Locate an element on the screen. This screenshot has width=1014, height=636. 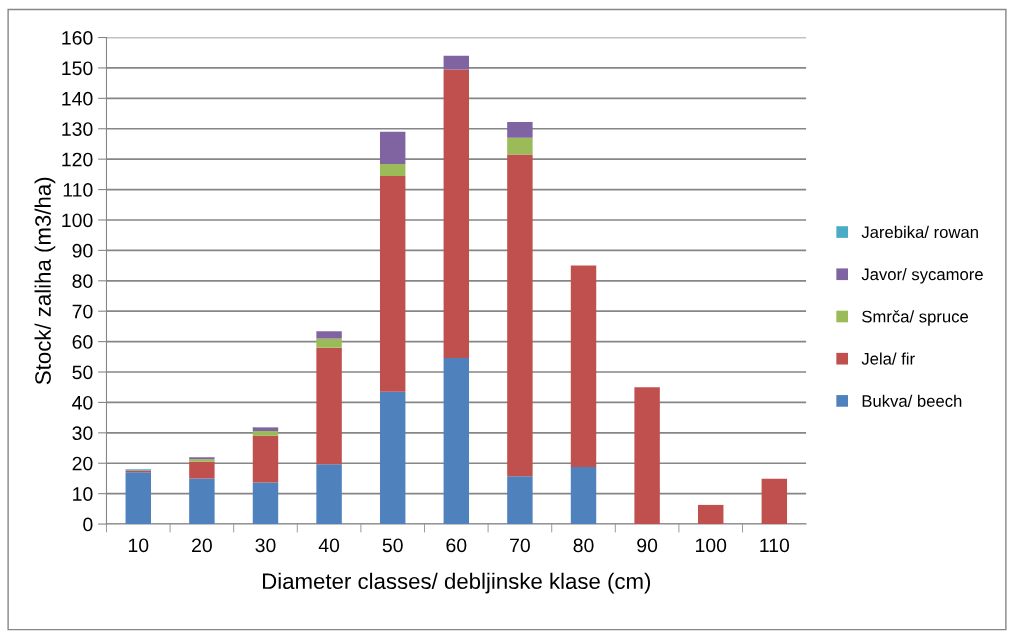
y-tick-label: 60 is located at coordinates (82, 342).